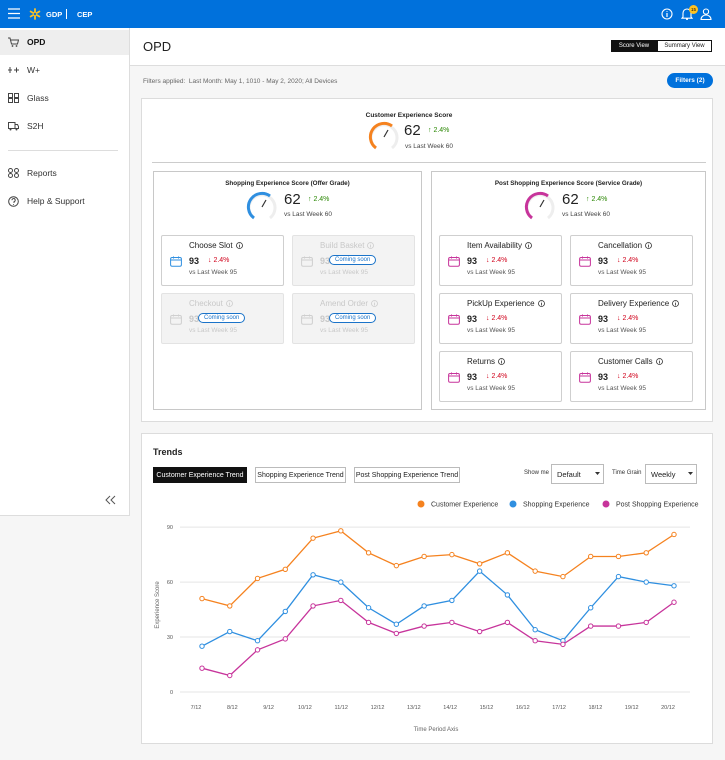 The width and height of the screenshot is (725, 760). Describe the element at coordinates (631, 260) in the screenshot. I see `metric-tile: Cancellation 93 ↓ 2.4% vs Last Week 95` at that location.